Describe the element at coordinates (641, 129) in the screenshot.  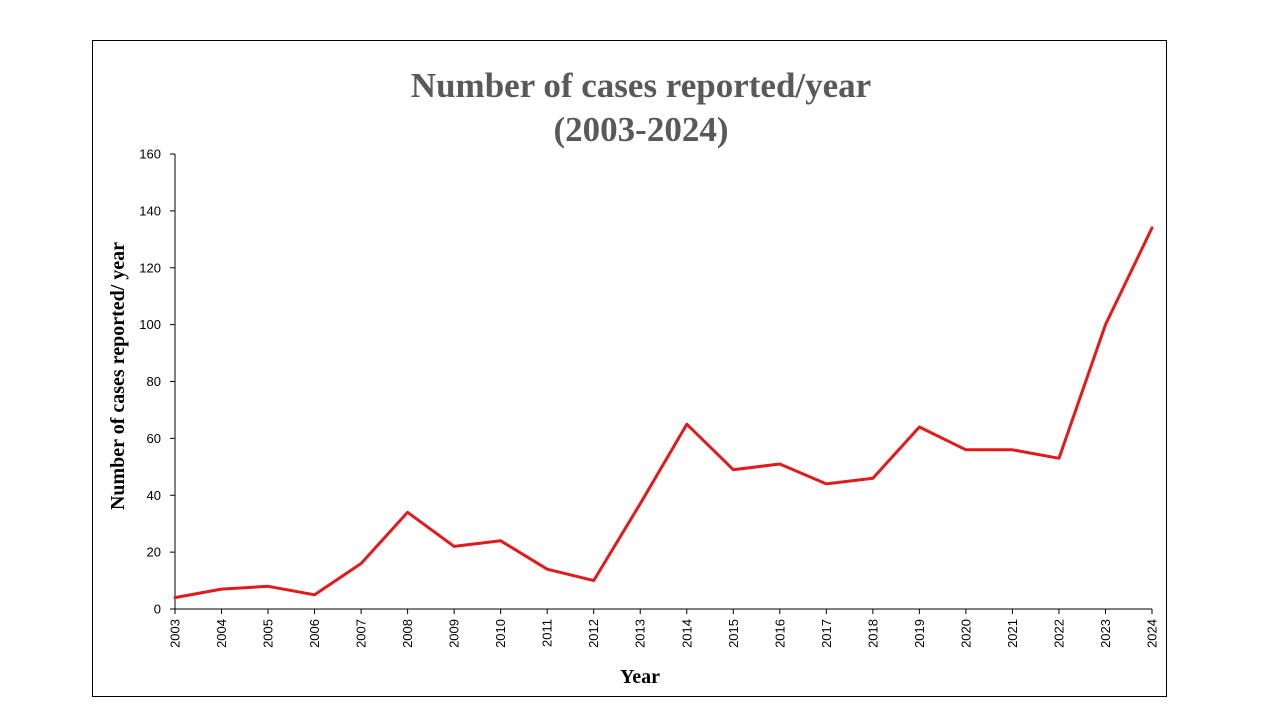
I see `chart-title-line-2: (2003-2024)` at that location.